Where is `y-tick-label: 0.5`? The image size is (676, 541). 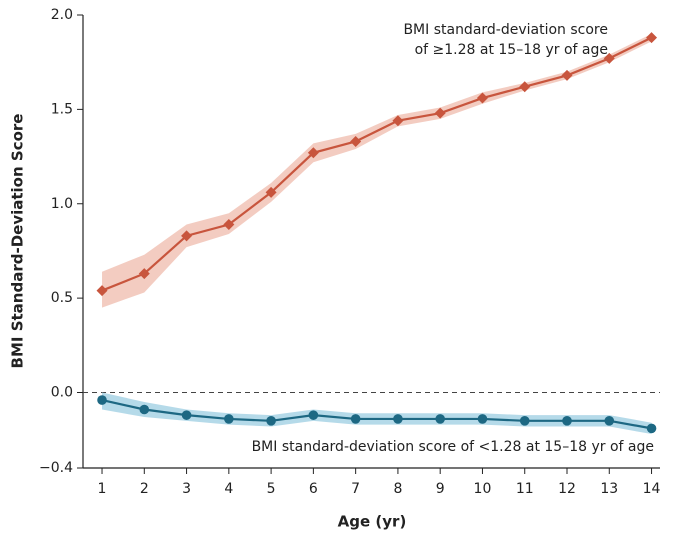
y-tick-label: 0.5 is located at coordinates (62, 298).